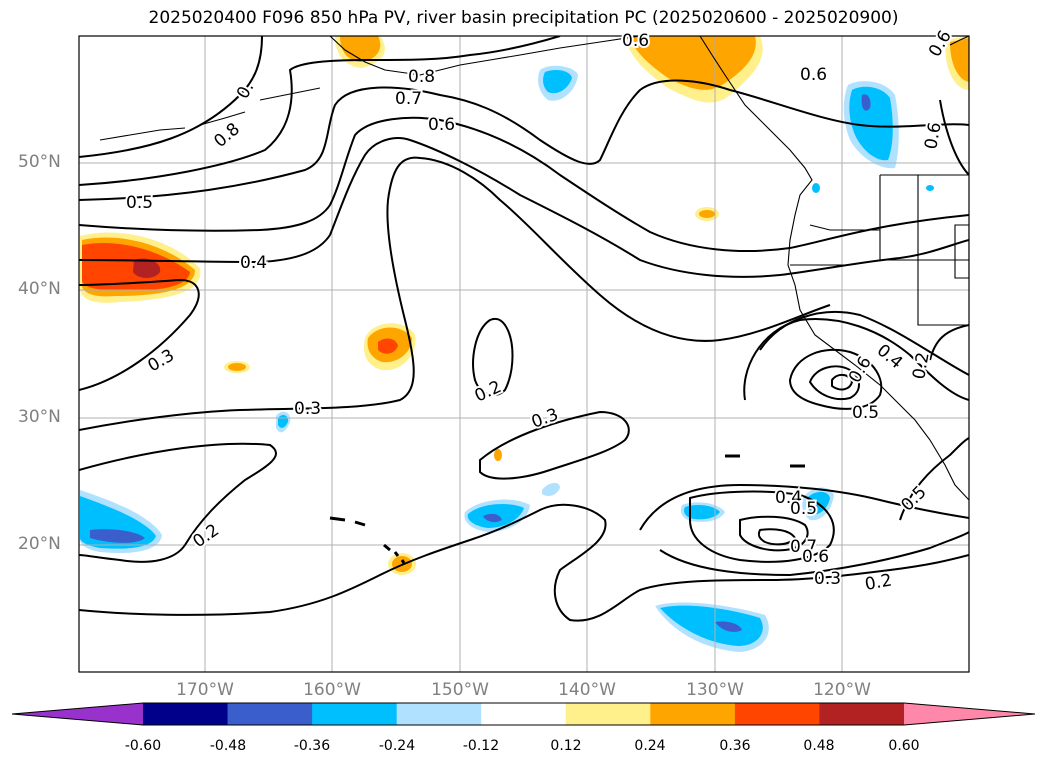  I want to click on colorbar-tick-label: 0.24, so click(650, 746).